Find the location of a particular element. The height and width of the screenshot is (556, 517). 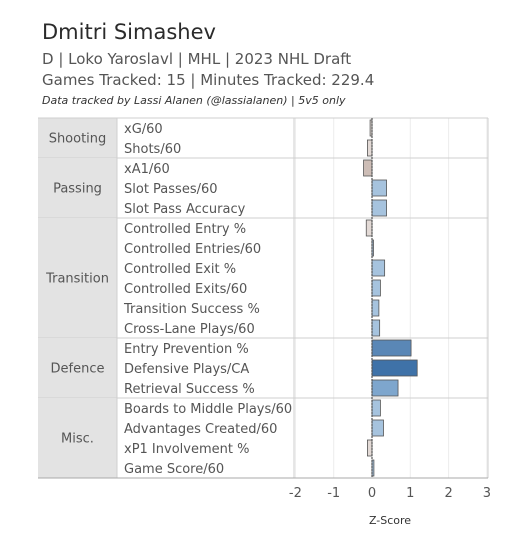

group-label: Transition is located at coordinates (77, 279).